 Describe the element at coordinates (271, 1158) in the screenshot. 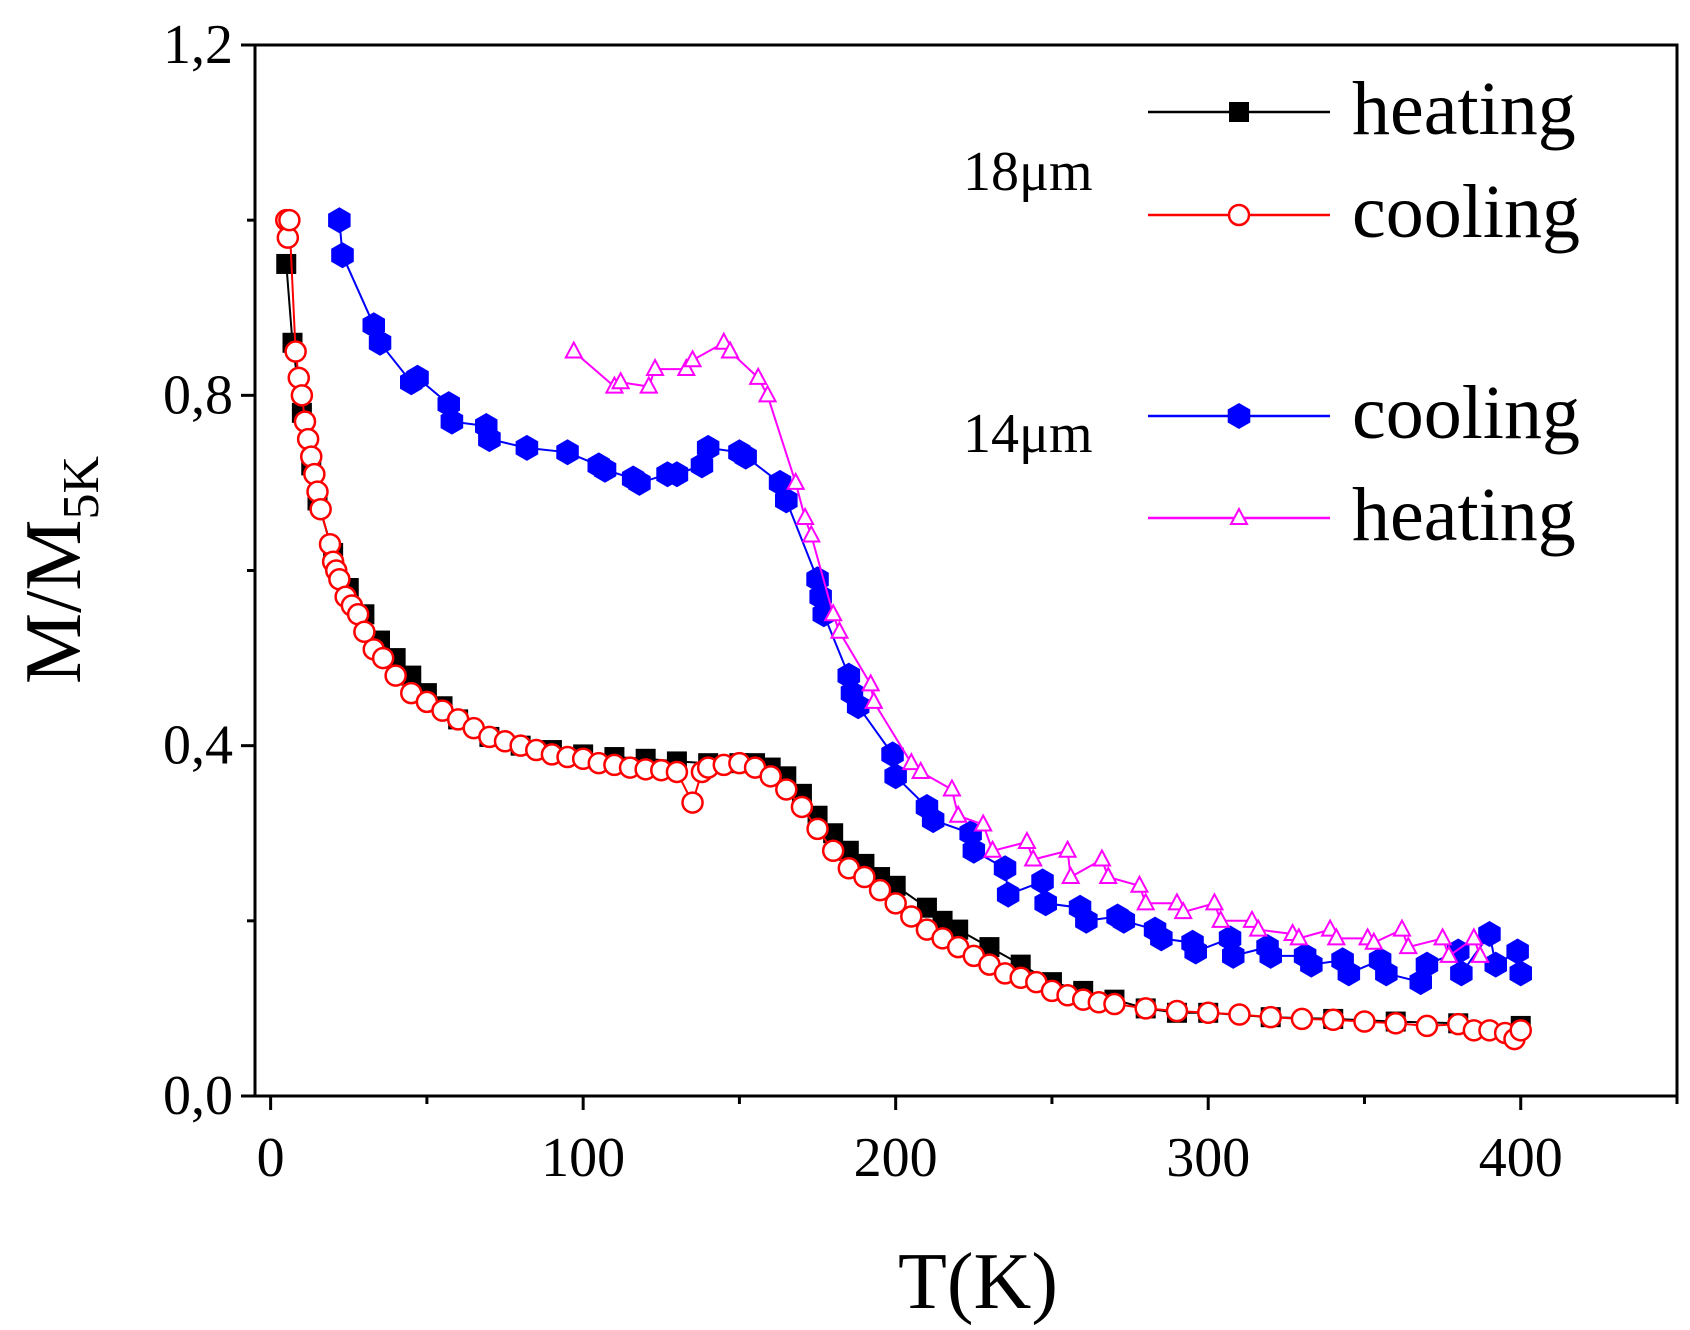

I see `x-tick-label: 0` at that location.